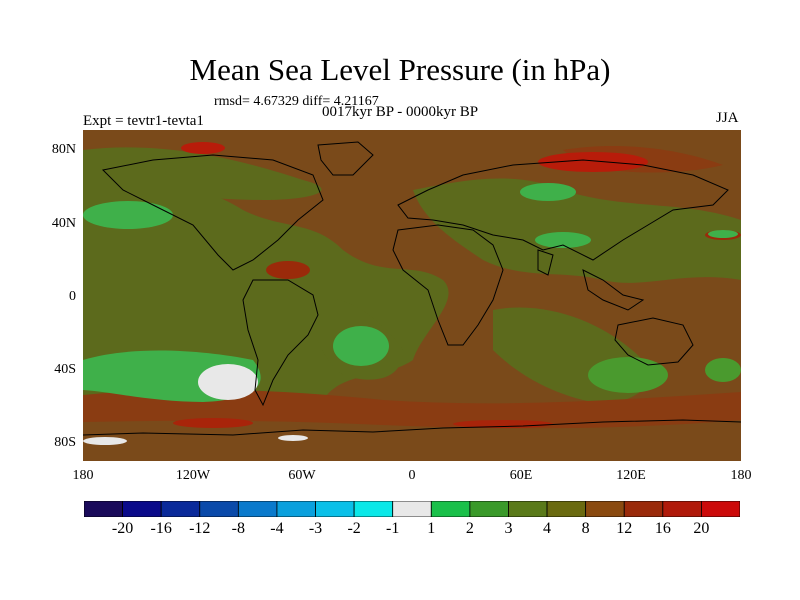 The width and height of the screenshot is (800, 600). I want to click on colorbar-label: -4, so click(277, 528).